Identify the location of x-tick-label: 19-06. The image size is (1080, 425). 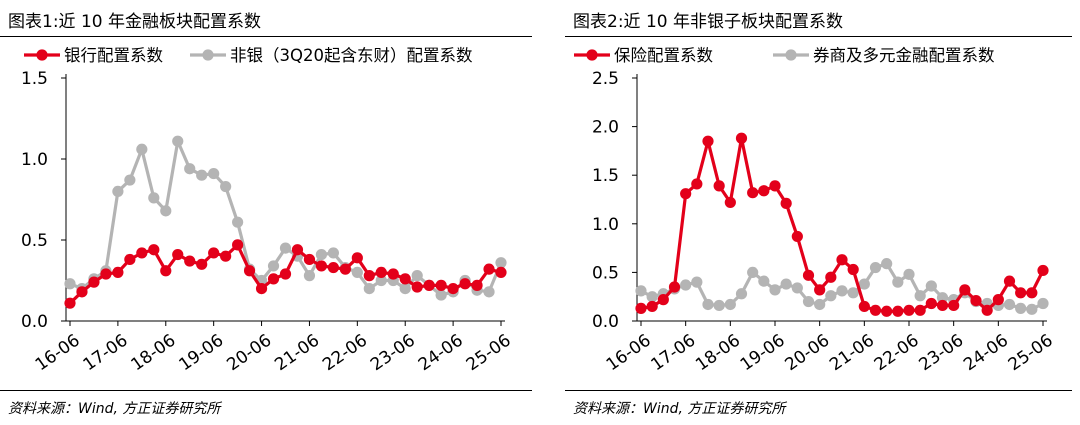
(201, 353).